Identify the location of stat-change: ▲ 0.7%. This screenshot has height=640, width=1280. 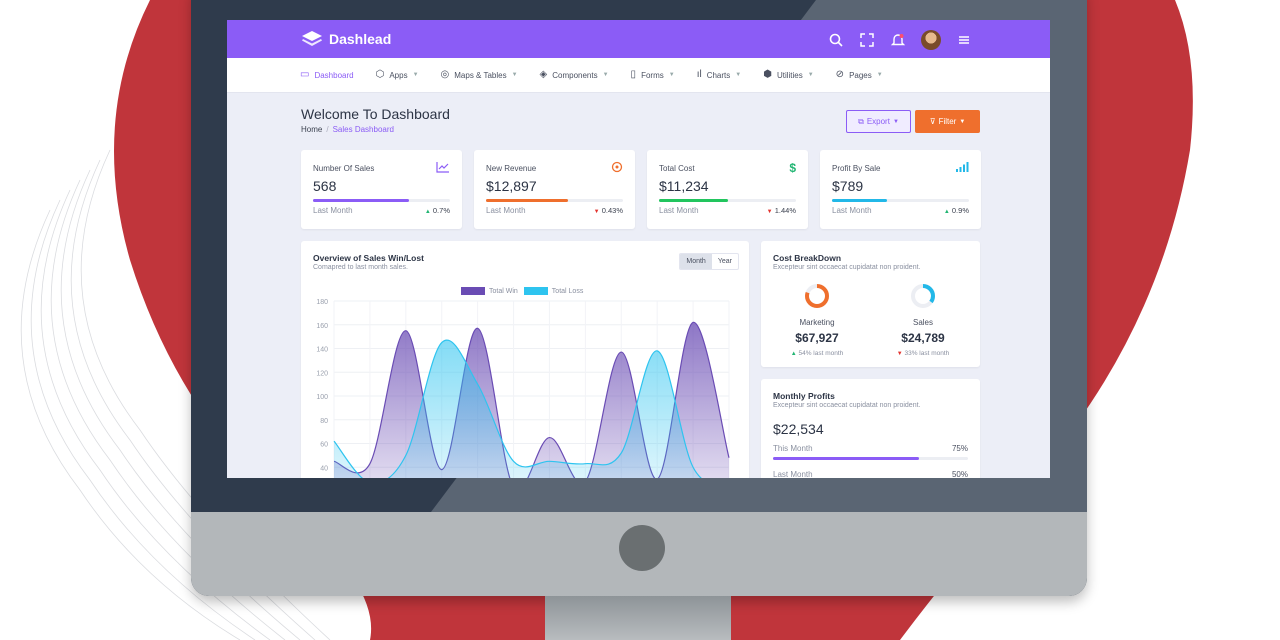
(437, 210).